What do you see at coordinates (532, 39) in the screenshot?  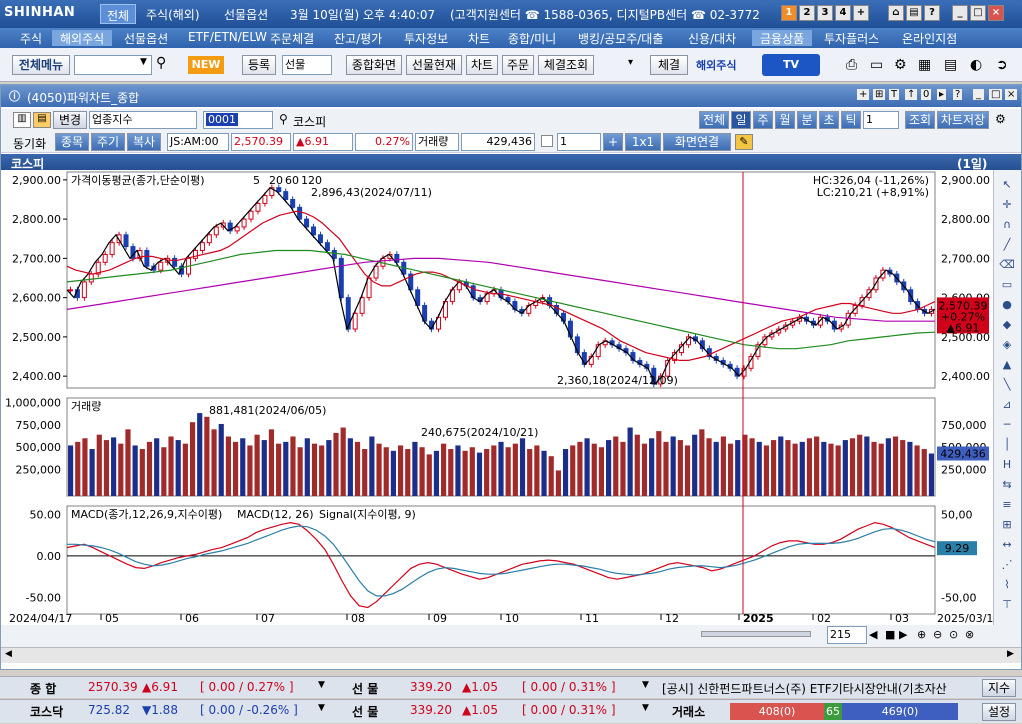 I see `menu-summary: 종합/미니` at bounding box center [532, 39].